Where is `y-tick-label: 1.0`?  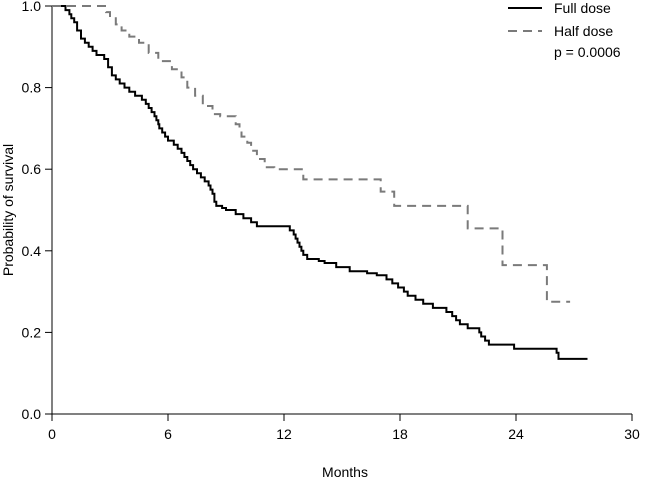 y-tick-label: 1.0 is located at coordinates (32, 7).